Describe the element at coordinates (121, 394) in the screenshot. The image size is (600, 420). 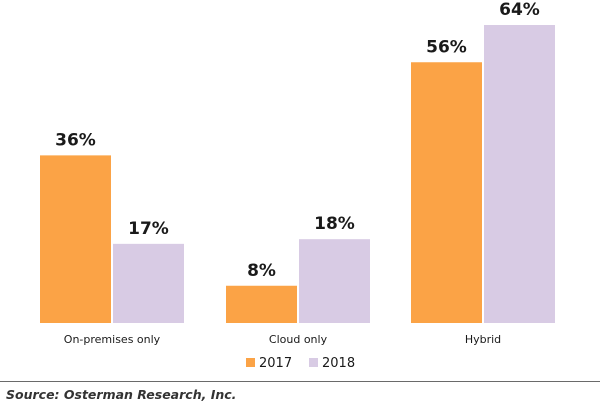
I see `source-caption: Source: Osterman Research, Inc.` at that location.